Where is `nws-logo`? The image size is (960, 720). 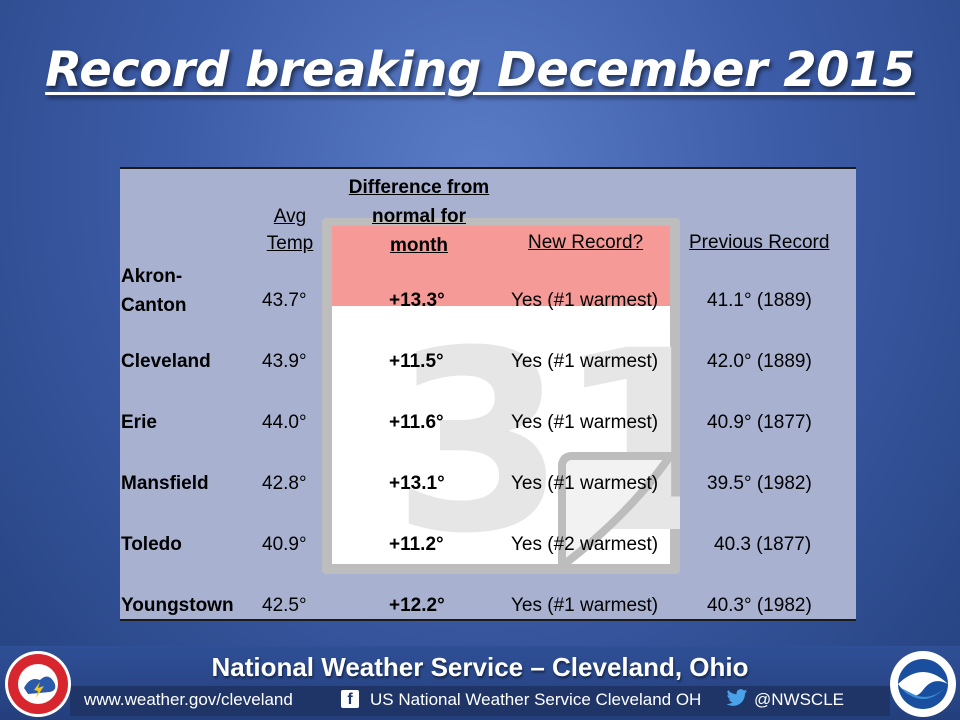
nws-logo is located at coordinates (38, 684).